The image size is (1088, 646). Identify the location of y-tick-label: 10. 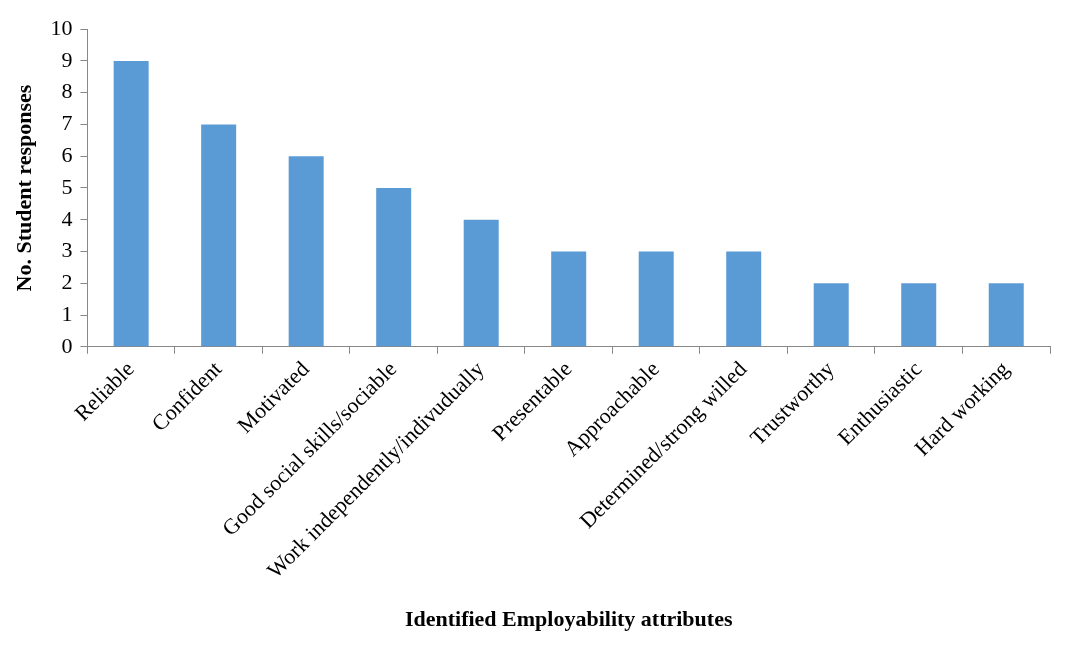
(61, 27).